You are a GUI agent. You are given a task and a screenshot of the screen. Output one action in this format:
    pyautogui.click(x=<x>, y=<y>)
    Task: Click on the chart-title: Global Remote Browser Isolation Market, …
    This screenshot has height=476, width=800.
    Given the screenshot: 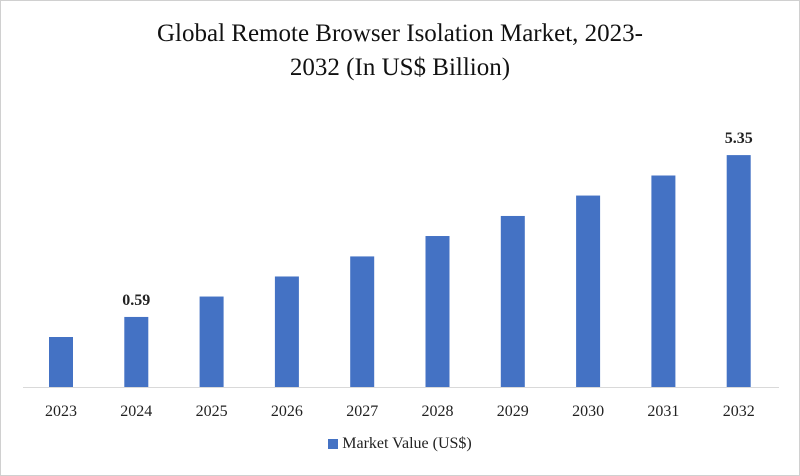 What is the action you would take?
    pyautogui.click(x=400, y=51)
    